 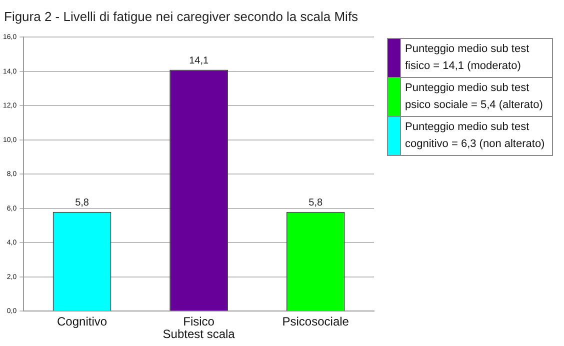 What do you see at coordinates (82, 321) in the screenshot?
I see `x-tick-label: Cognitivo` at bounding box center [82, 321].